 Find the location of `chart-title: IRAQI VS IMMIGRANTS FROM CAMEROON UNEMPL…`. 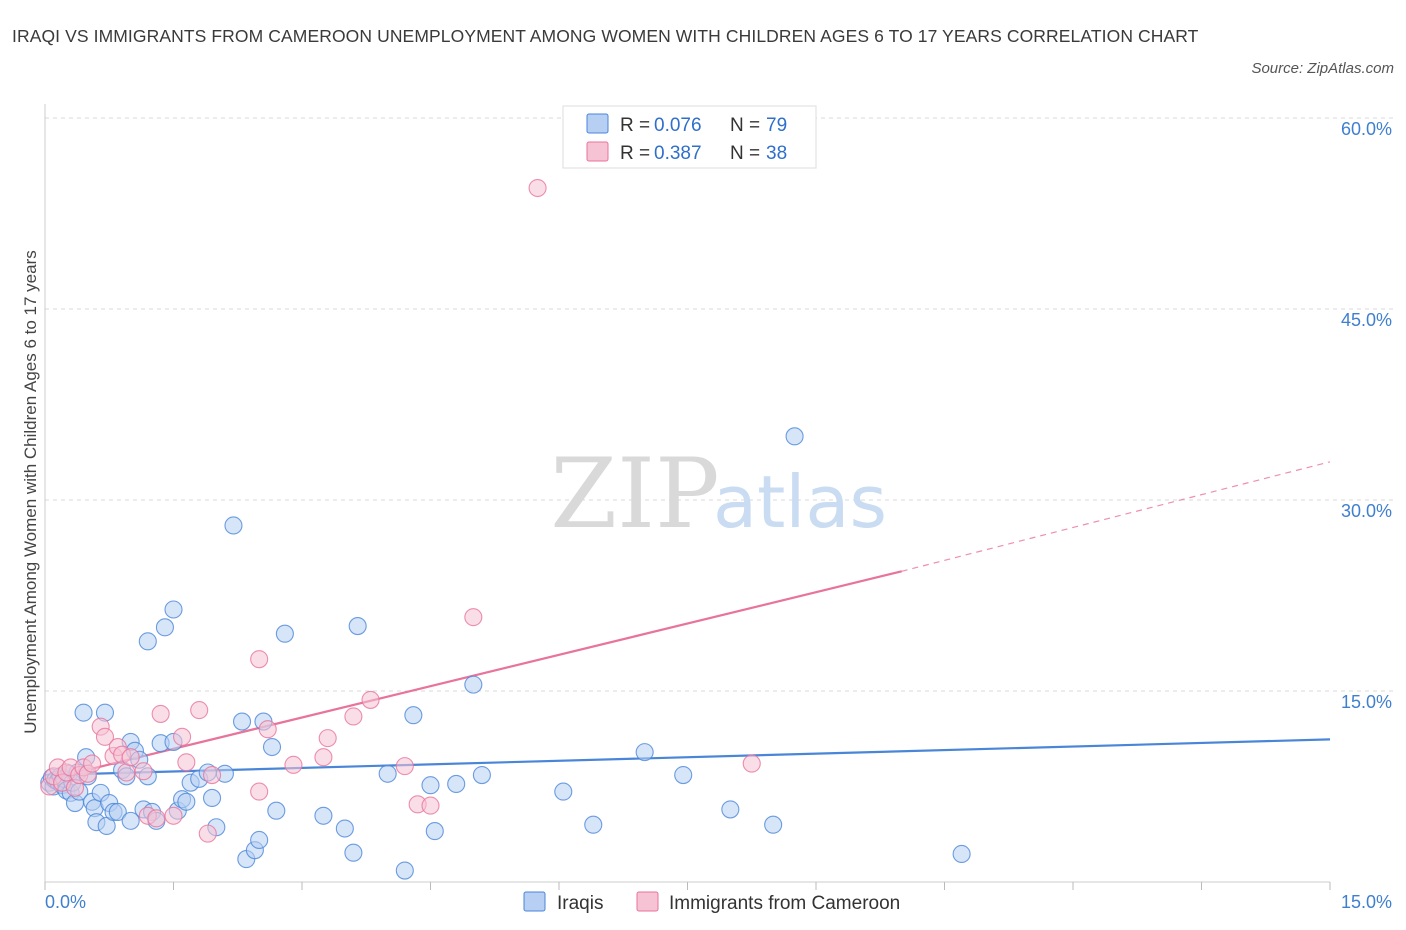

chart-title: IRAQI VS IMMIGRANTS FROM CAMEROON UNEMPL… is located at coordinates (605, 36).